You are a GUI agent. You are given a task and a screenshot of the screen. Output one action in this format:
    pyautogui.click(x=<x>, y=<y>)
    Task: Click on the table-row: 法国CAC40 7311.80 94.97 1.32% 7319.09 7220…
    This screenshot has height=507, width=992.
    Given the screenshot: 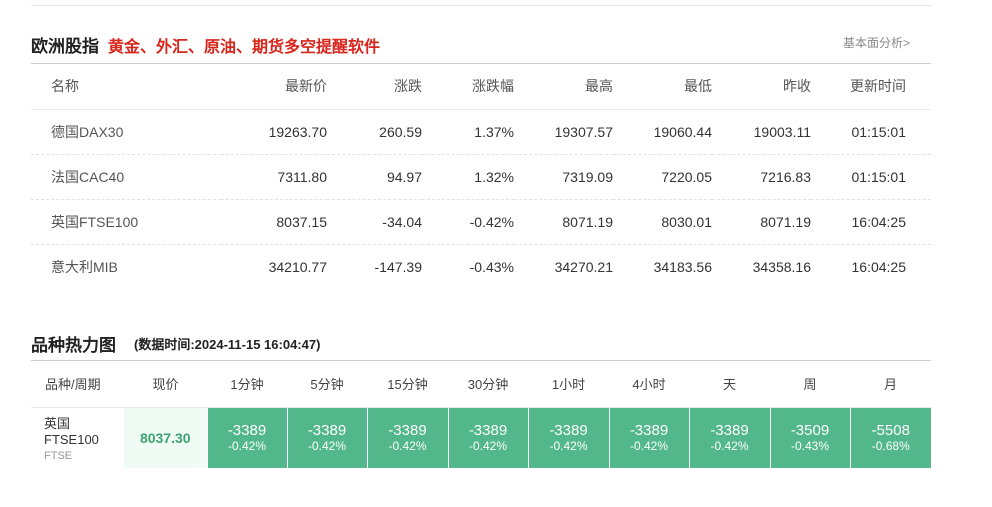 What is the action you would take?
    pyautogui.click(x=481, y=177)
    